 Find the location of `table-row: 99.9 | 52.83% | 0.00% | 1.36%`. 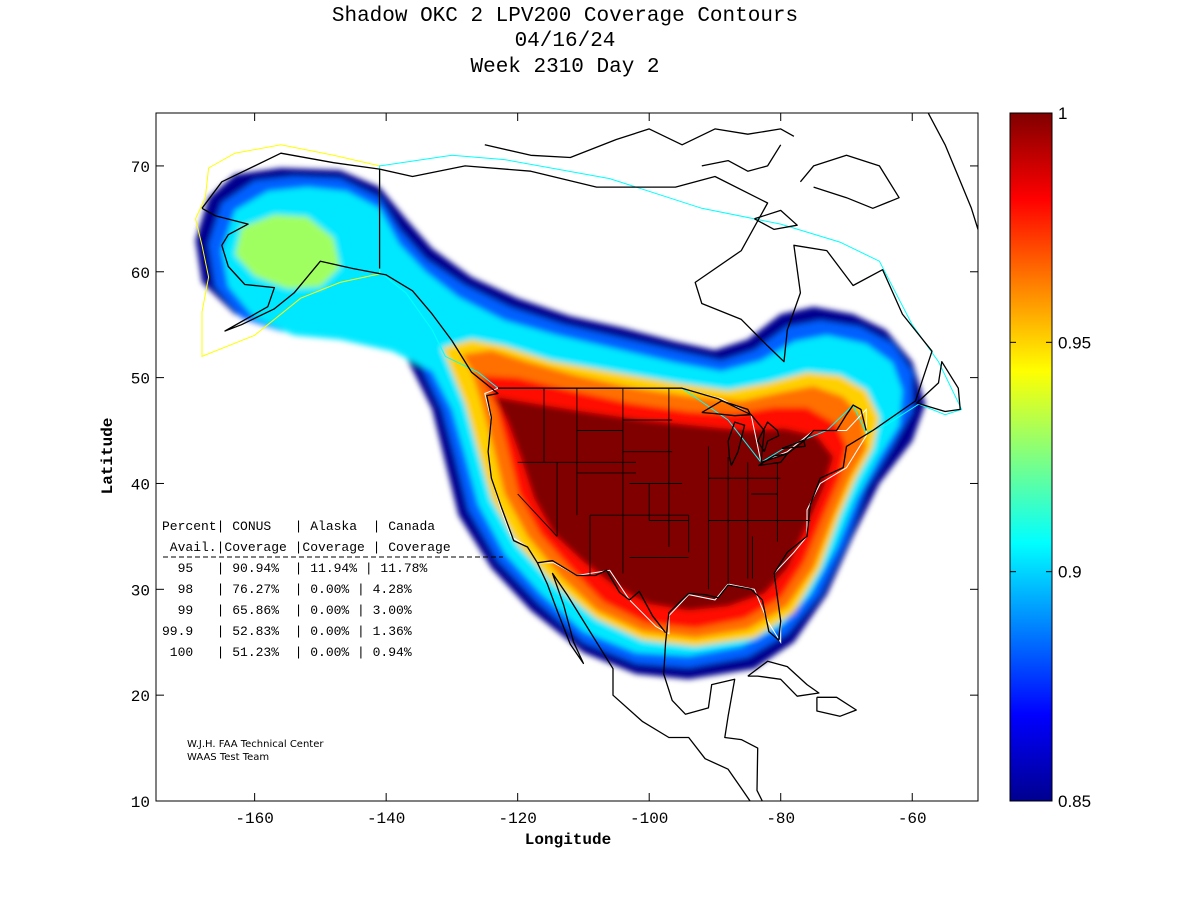

table-row: 99.9 | 52.83% | 0.00% | 1.36% is located at coordinates (287, 631).